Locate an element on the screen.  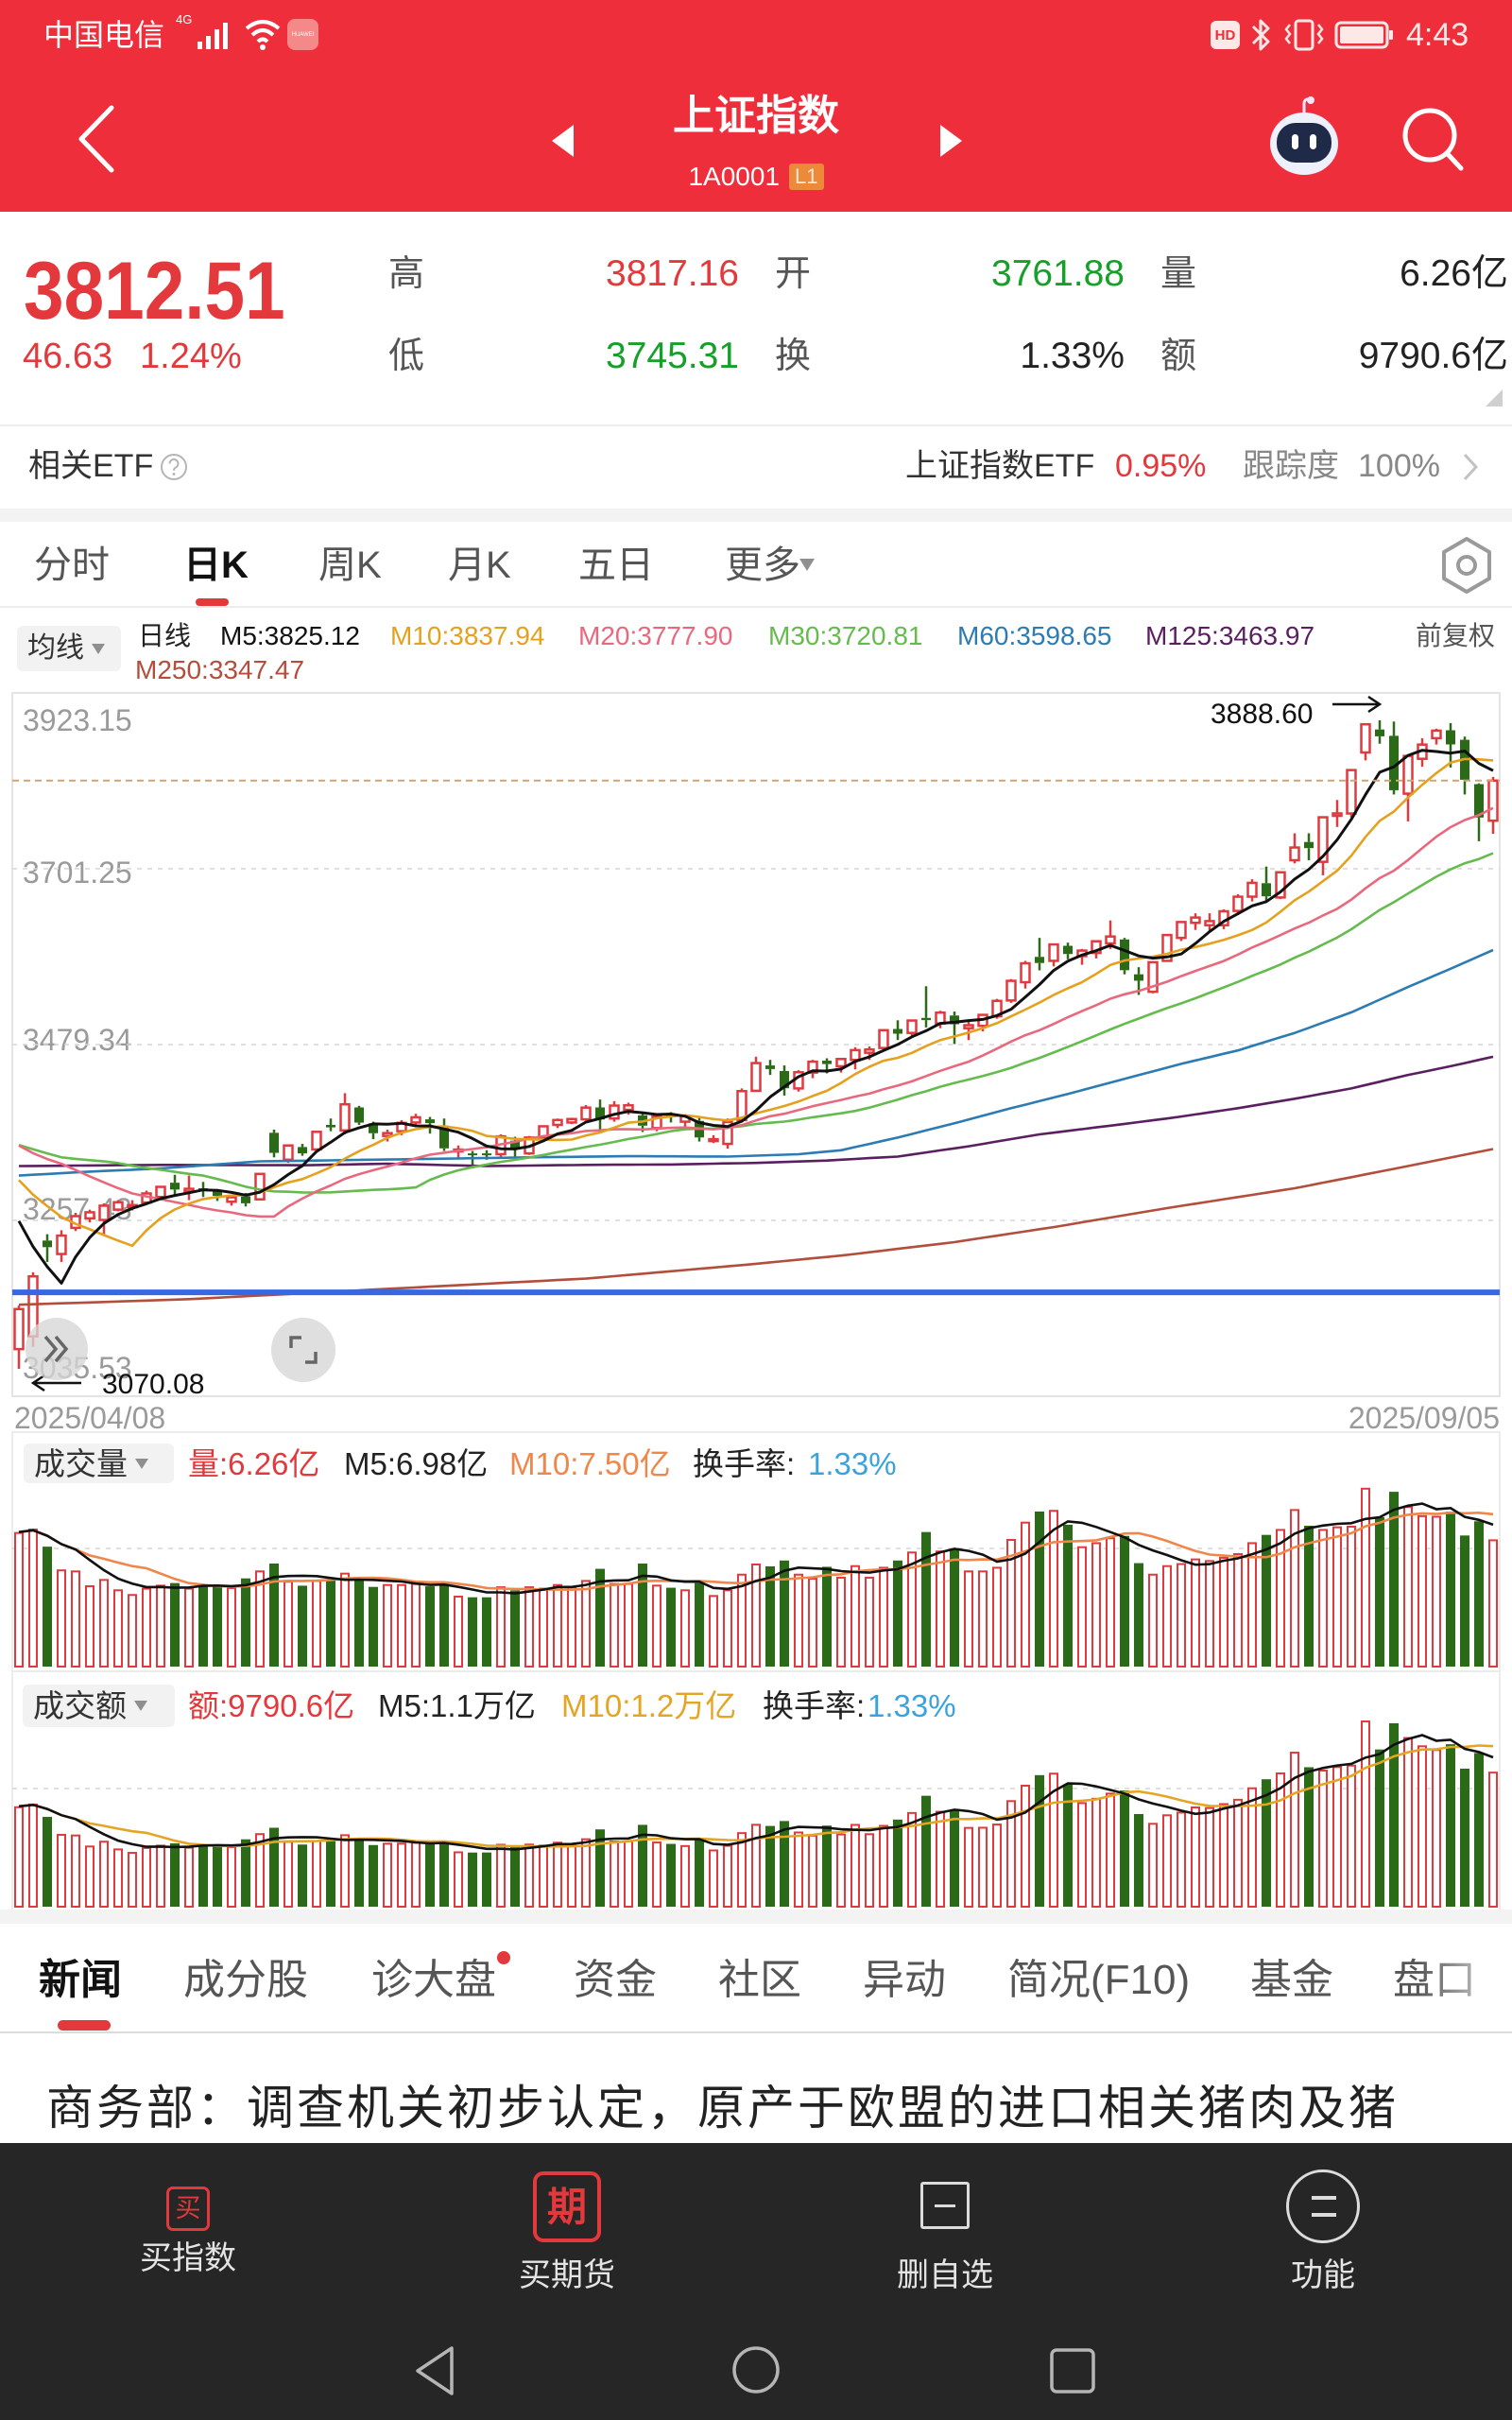
price-change-percent: 1.24% is located at coordinates (191, 357).